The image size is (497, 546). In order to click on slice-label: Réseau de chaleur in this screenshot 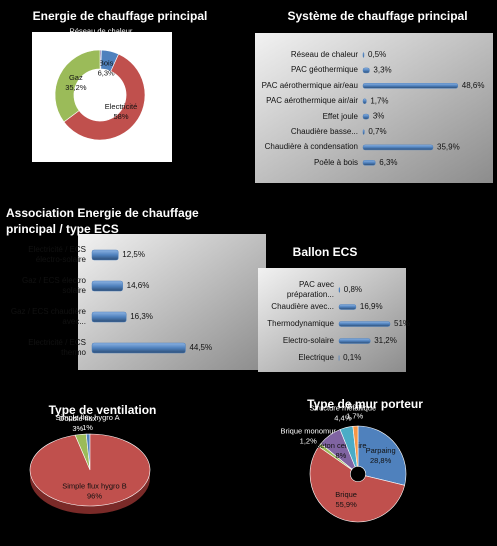, I will do `click(100, 30)`.